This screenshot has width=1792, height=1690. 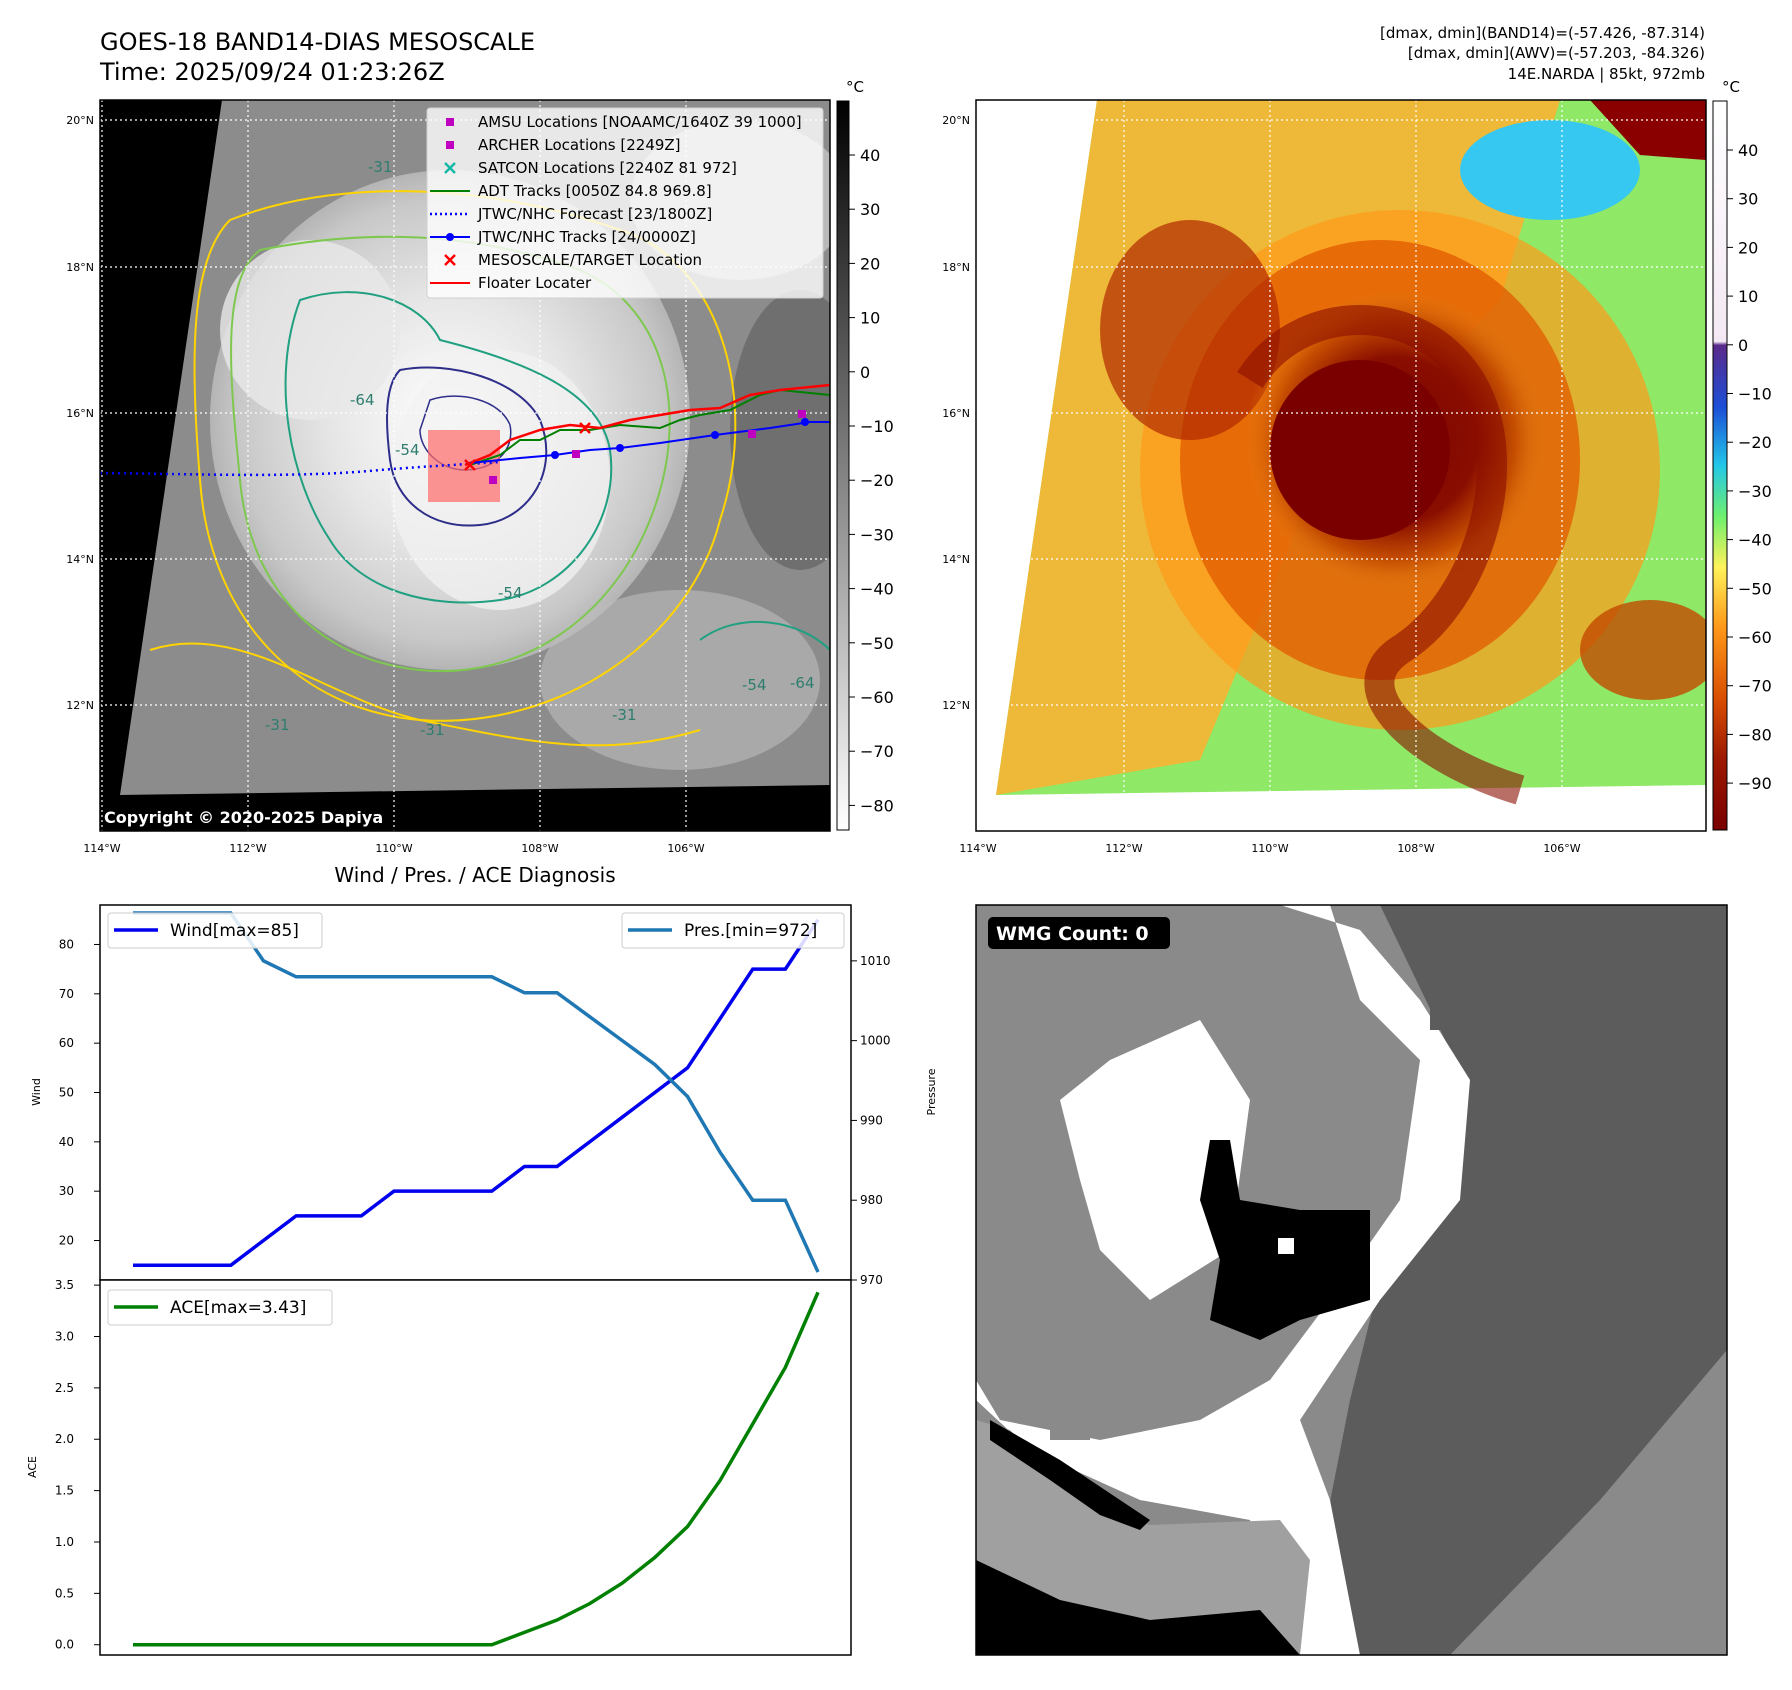 What do you see at coordinates (877, 534) in the screenshot?
I see `ir-colorbar-tick-label: −30` at bounding box center [877, 534].